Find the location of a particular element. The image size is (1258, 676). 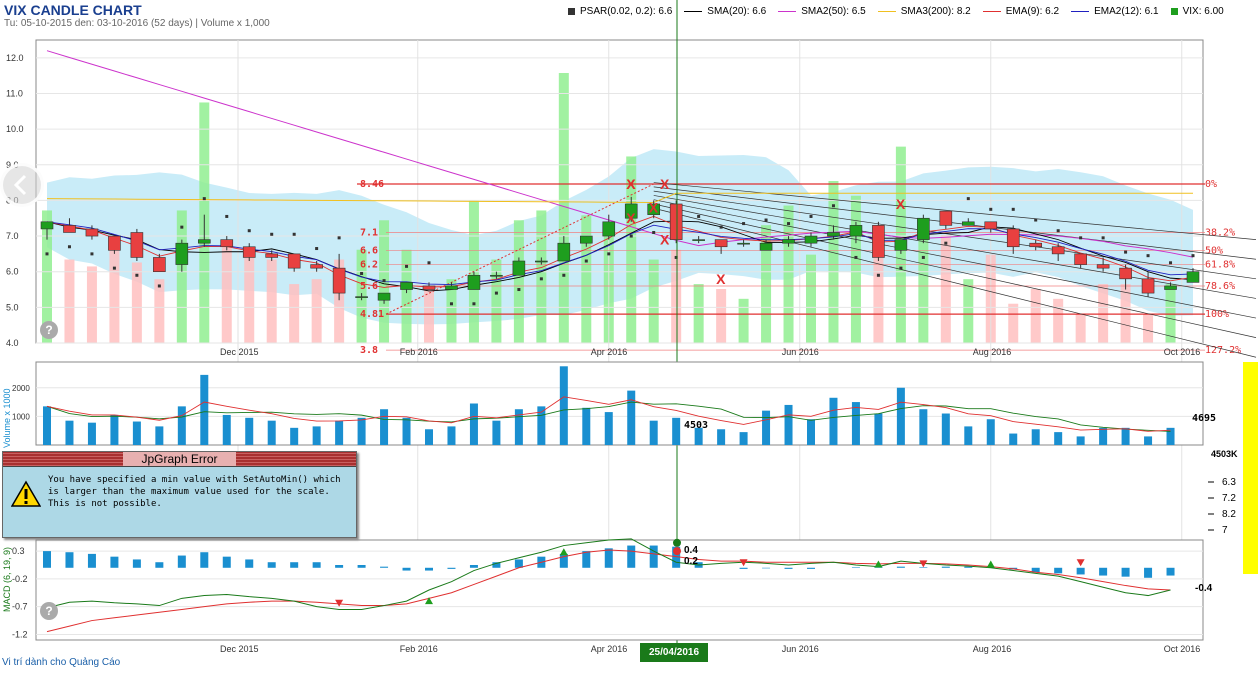

side-value-panel is located at coordinates (1250, 468).